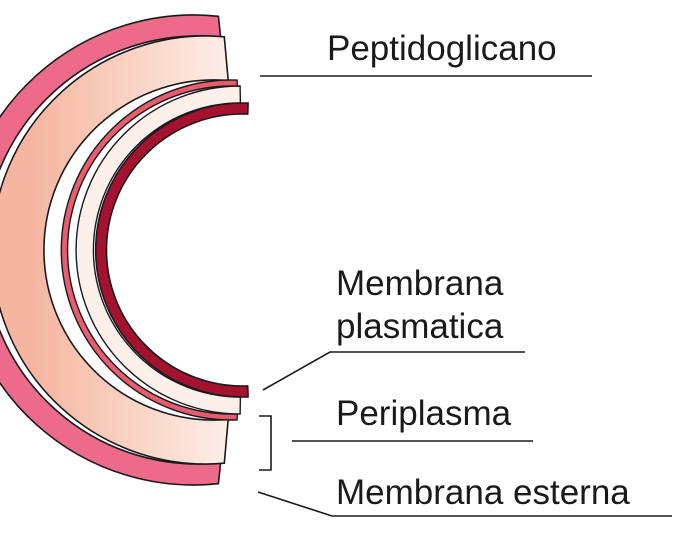 The width and height of the screenshot is (693, 558). I want to click on outer-membrane-leader-line, so click(464, 504).